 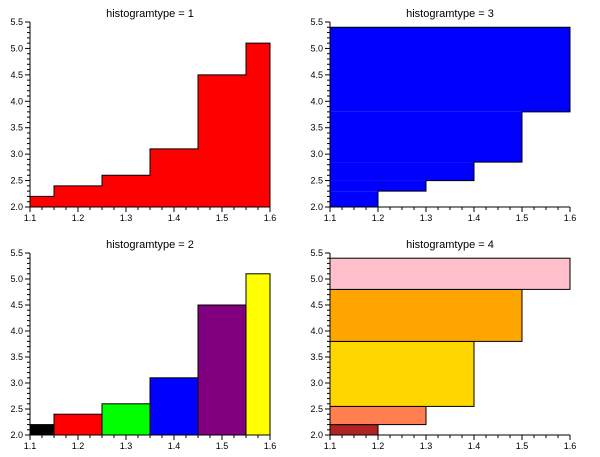 What do you see at coordinates (150, 245) in the screenshot?
I see `chart-title: histogramtype = 2` at bounding box center [150, 245].